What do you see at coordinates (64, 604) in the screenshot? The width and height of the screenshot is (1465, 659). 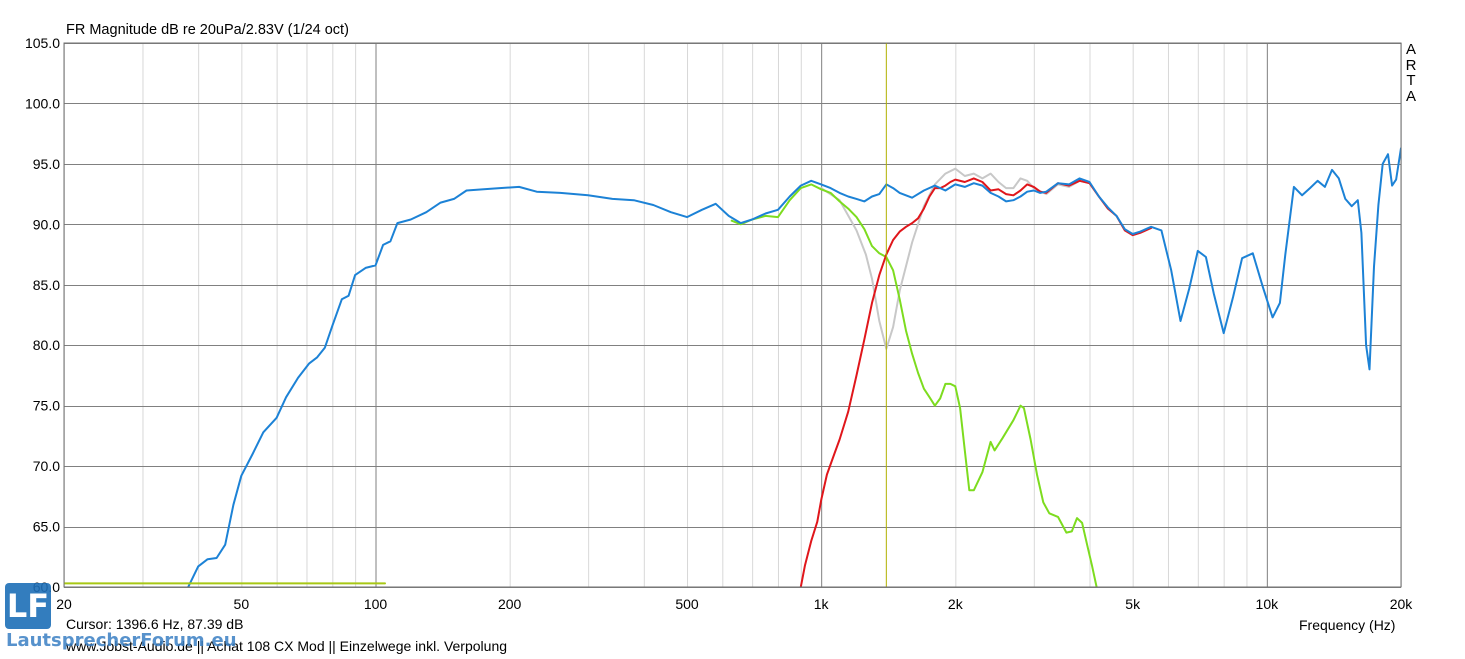 I see `x-tick-label: 20` at bounding box center [64, 604].